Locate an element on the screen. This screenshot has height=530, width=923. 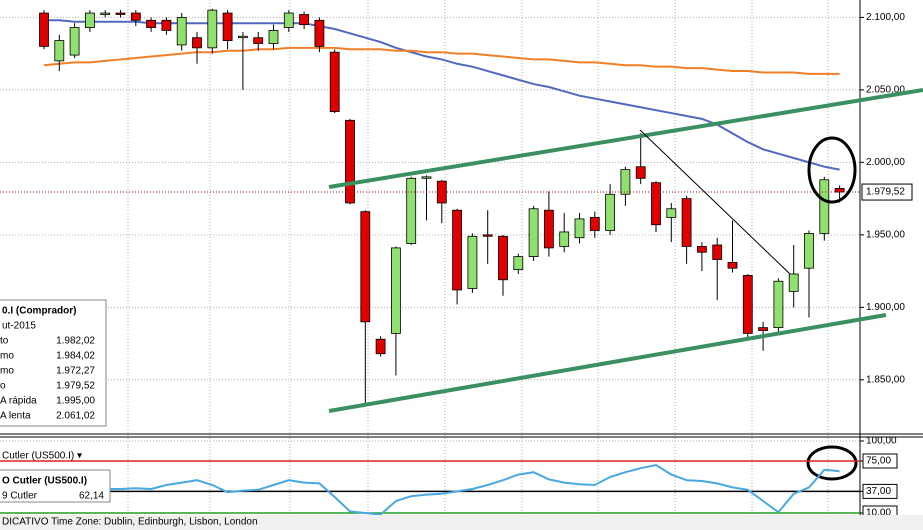
y-tick-label: 1.900,00 is located at coordinates (885, 307).